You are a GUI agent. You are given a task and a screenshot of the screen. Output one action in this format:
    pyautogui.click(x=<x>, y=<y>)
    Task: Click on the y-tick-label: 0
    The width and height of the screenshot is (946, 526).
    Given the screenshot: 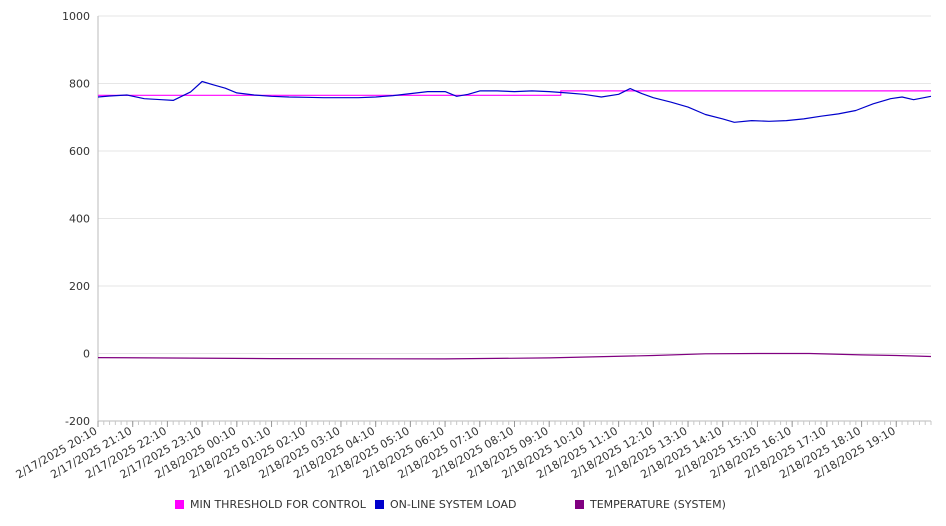 What is the action you would take?
    pyautogui.click(x=86, y=354)
    